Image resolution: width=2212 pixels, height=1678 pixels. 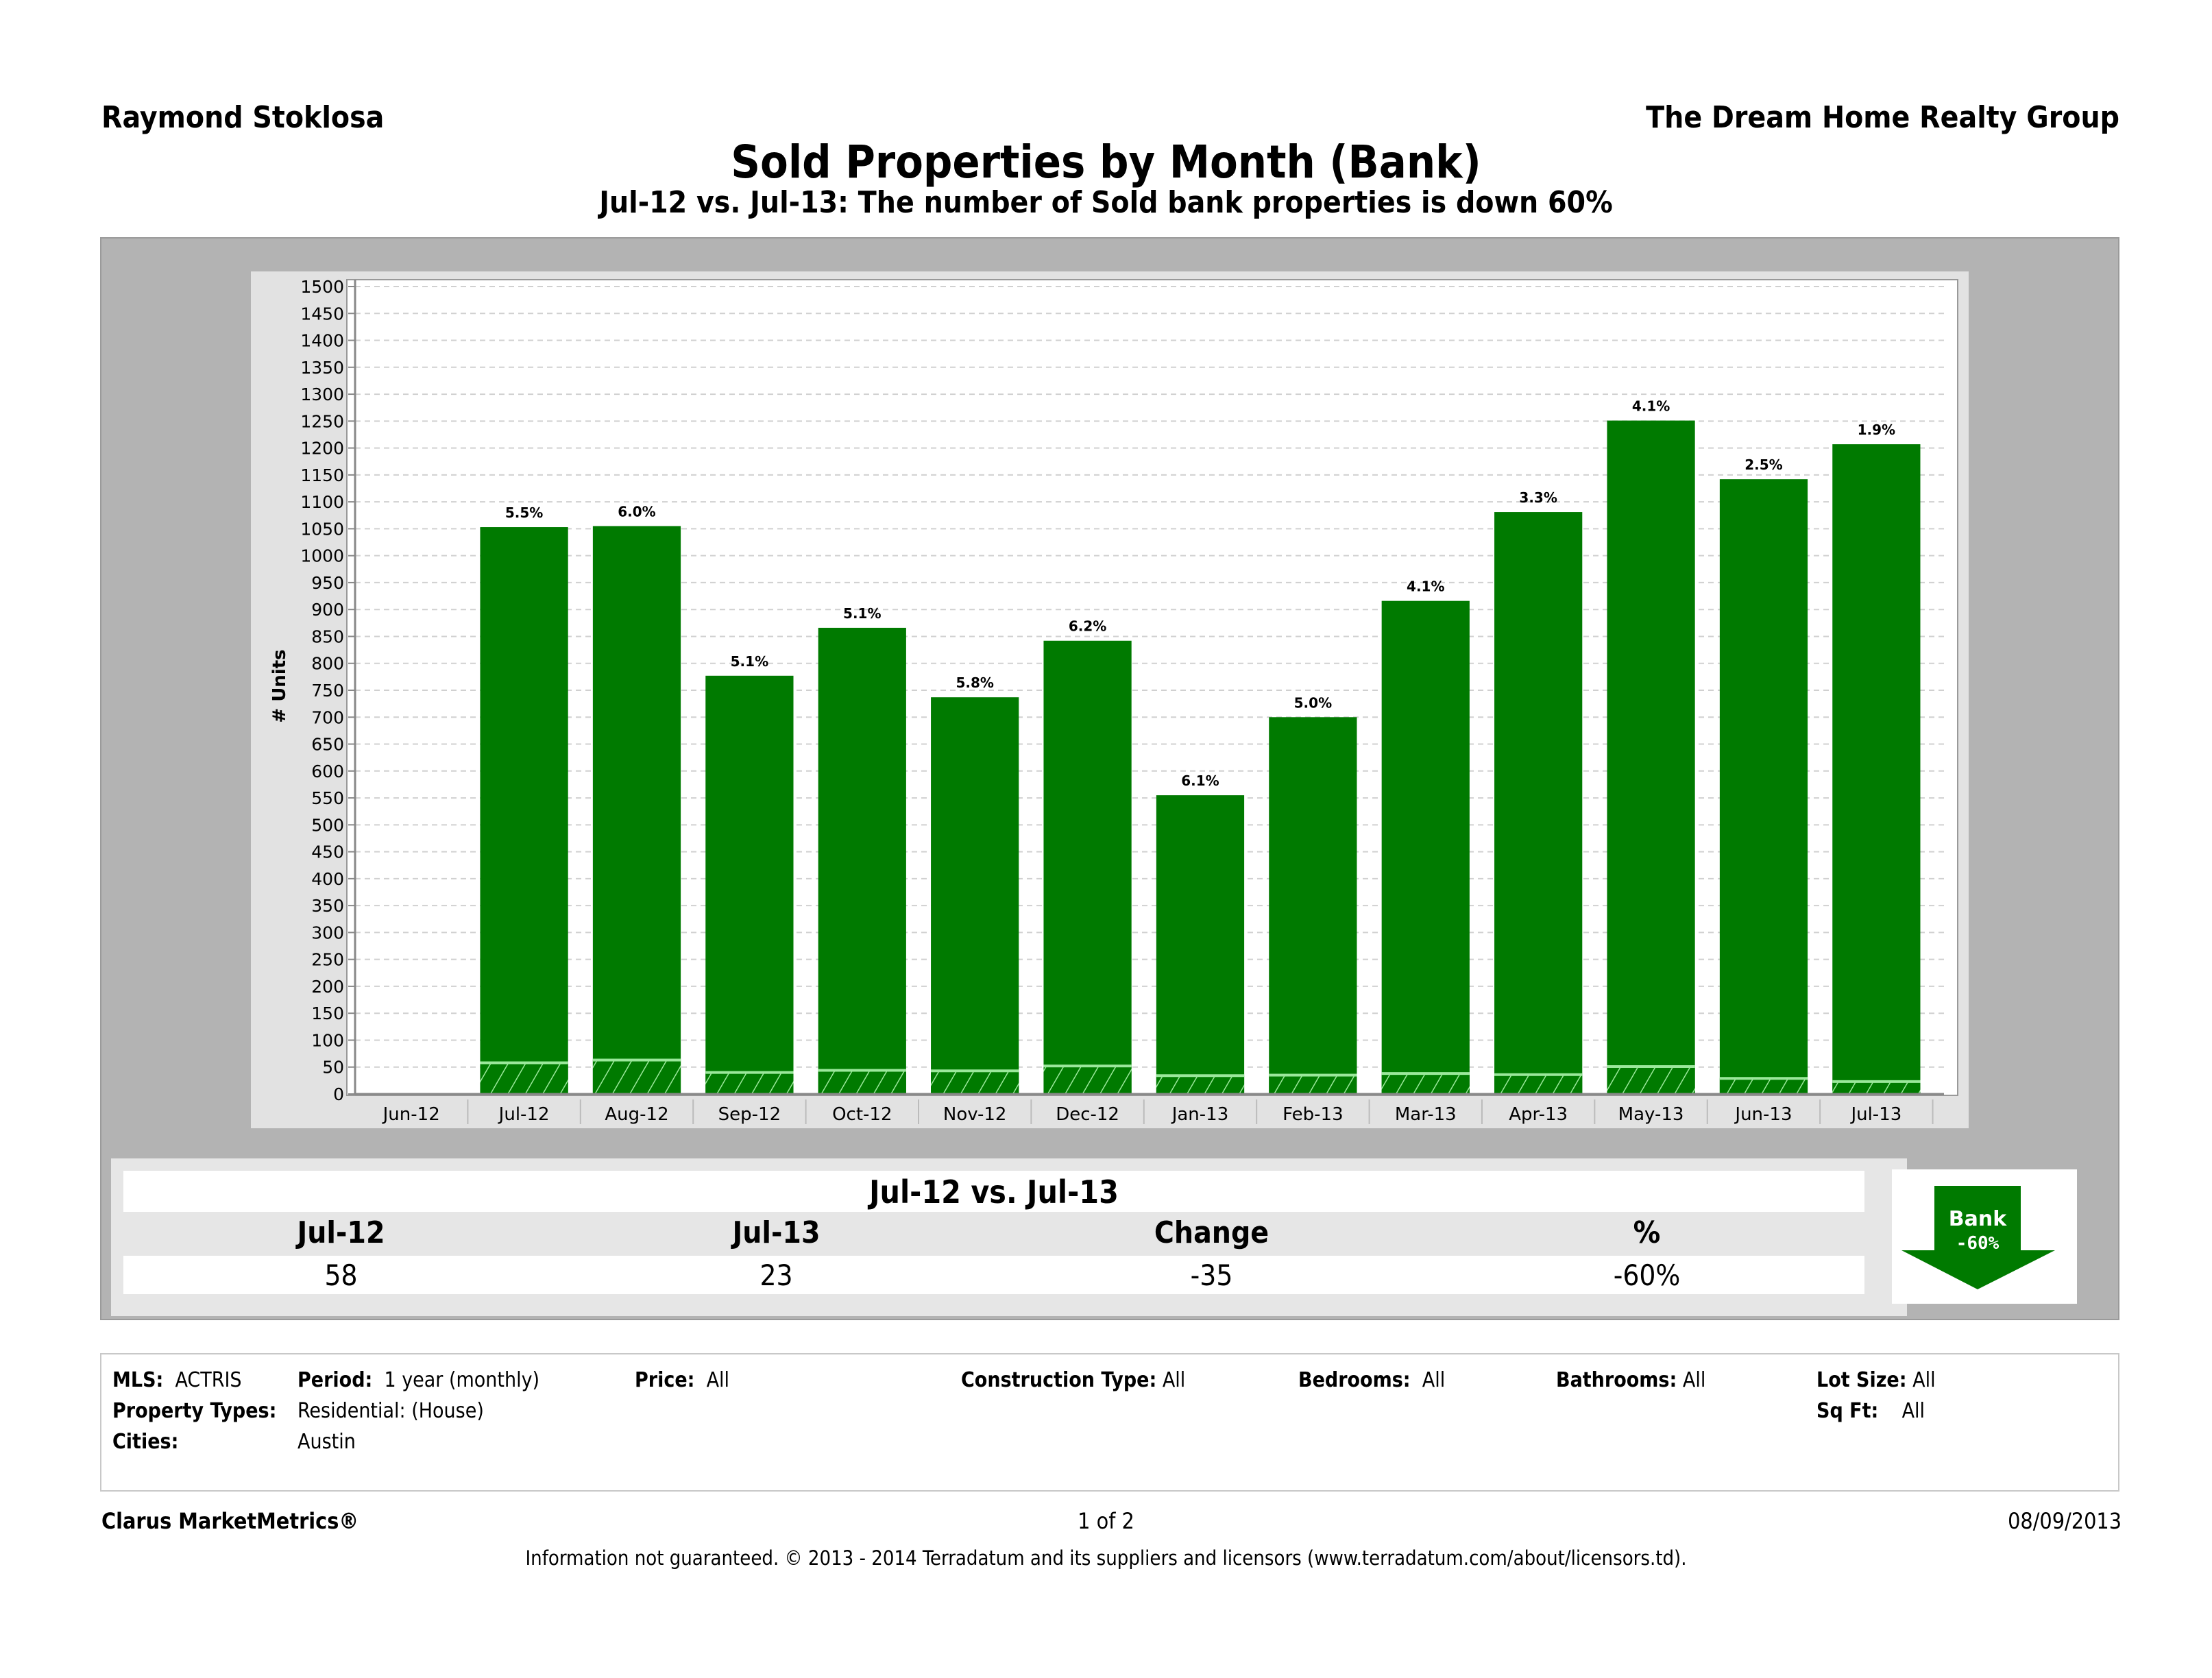 I want to click on data-label: 4.1%, so click(x=1651, y=406).